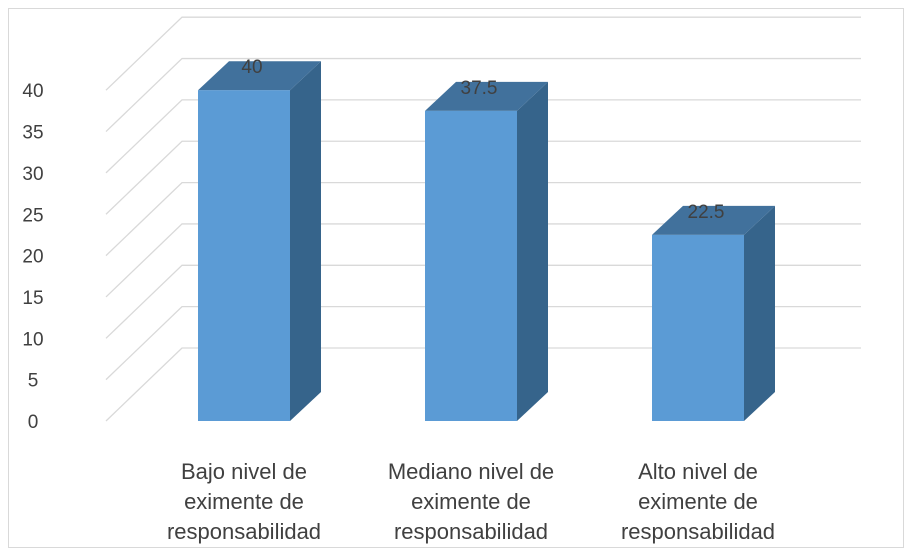 This screenshot has height=556, width=912. Describe the element at coordinates (698, 471) in the screenshot. I see `category-label: Alto nivel de` at that location.